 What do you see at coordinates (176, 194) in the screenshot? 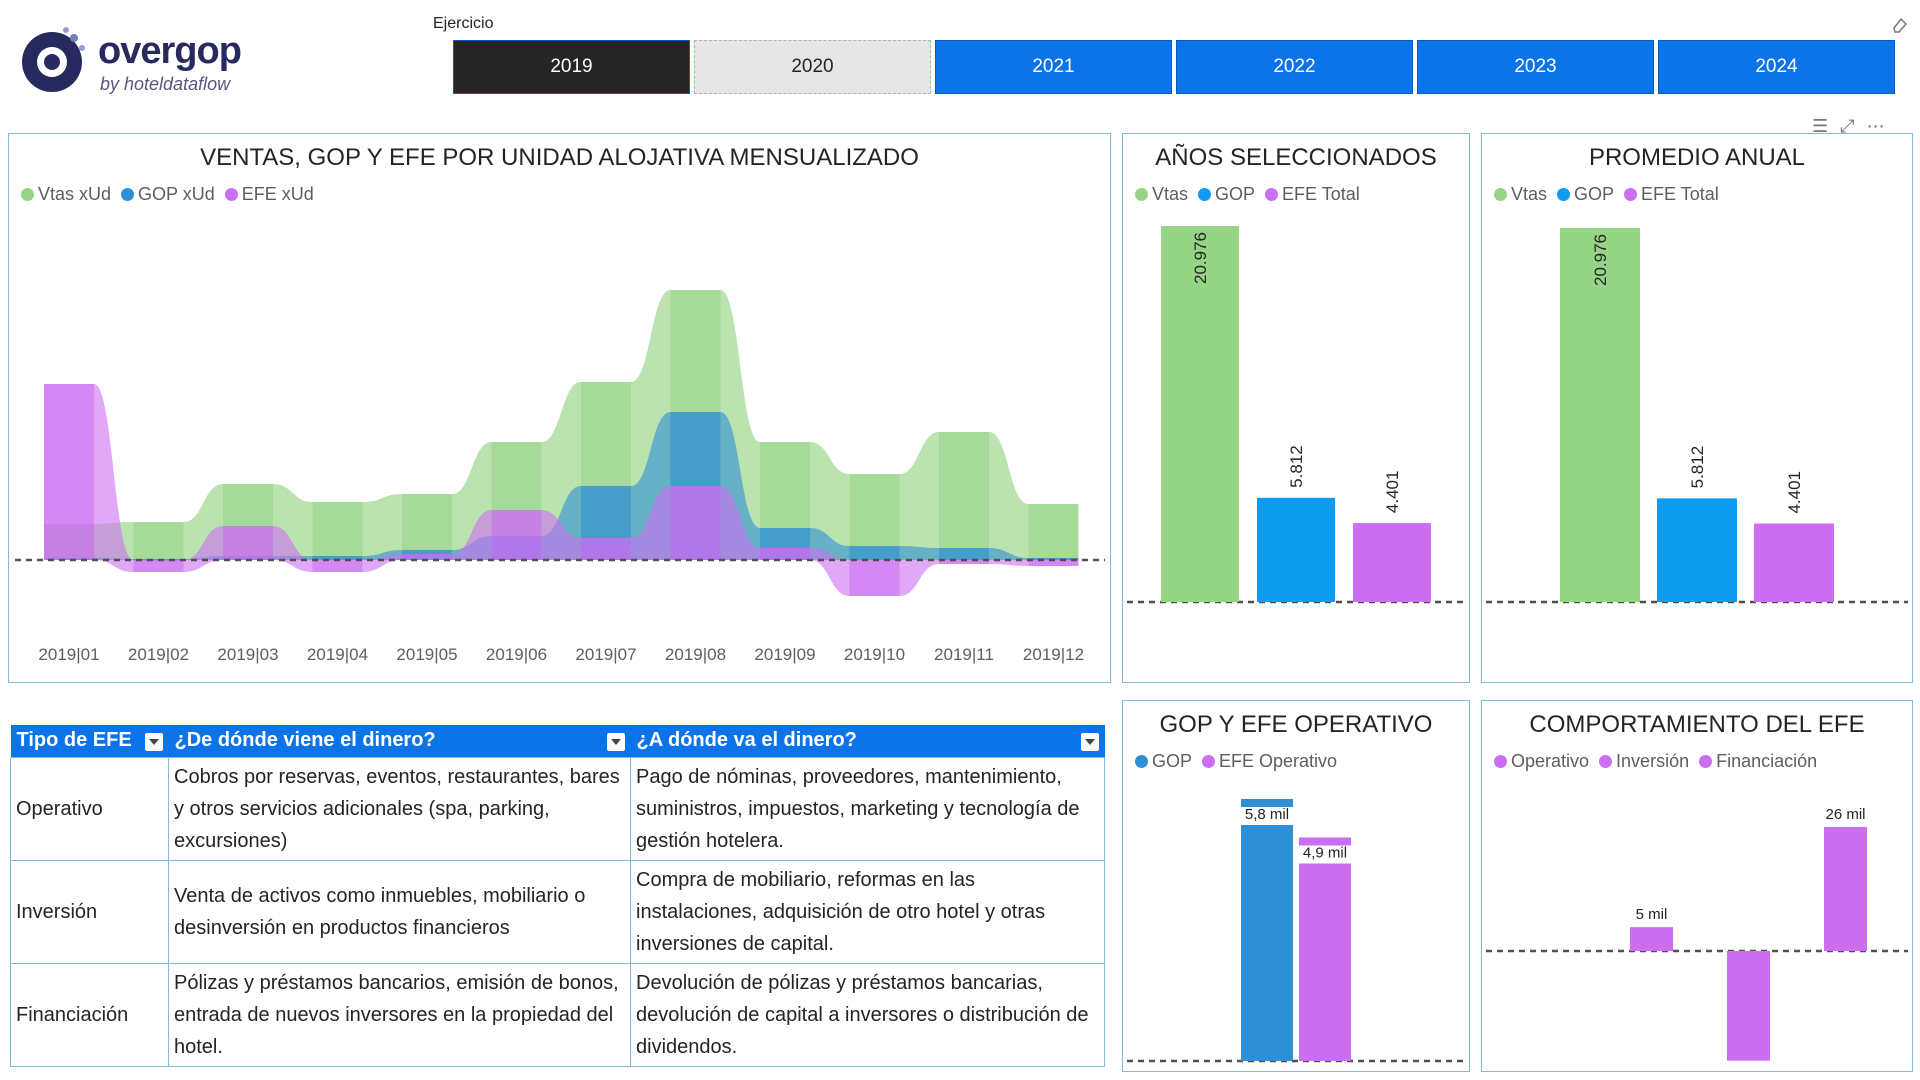
I see `legend-label: GOP xUd` at bounding box center [176, 194].